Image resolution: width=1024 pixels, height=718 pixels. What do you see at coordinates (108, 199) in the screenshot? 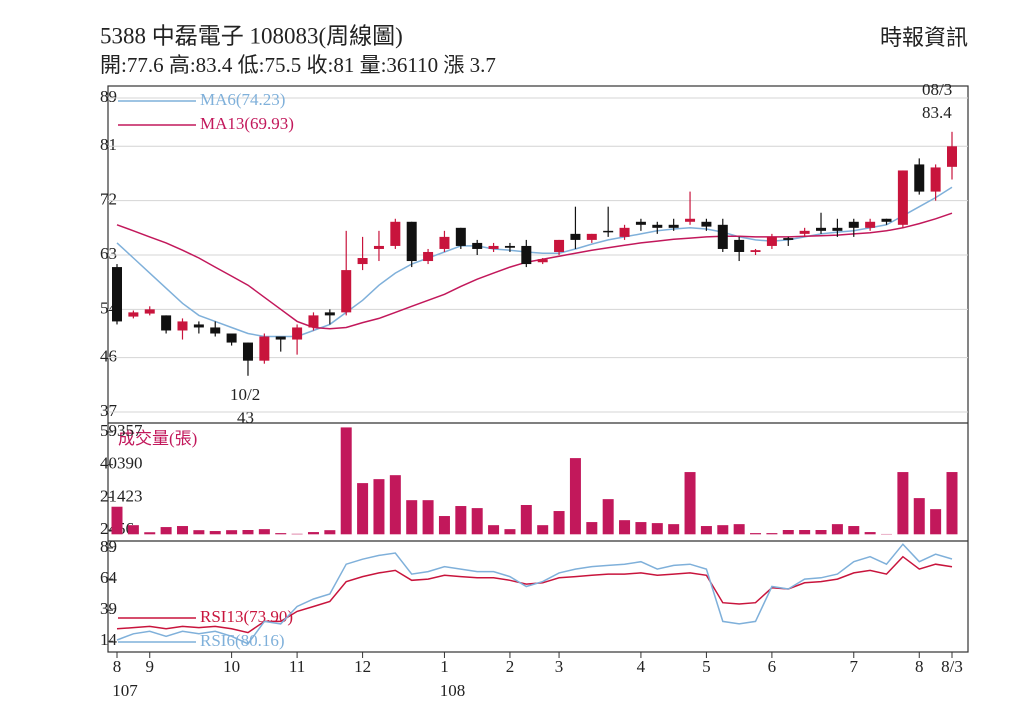
I see `y-tick-label: 72` at bounding box center [108, 199].